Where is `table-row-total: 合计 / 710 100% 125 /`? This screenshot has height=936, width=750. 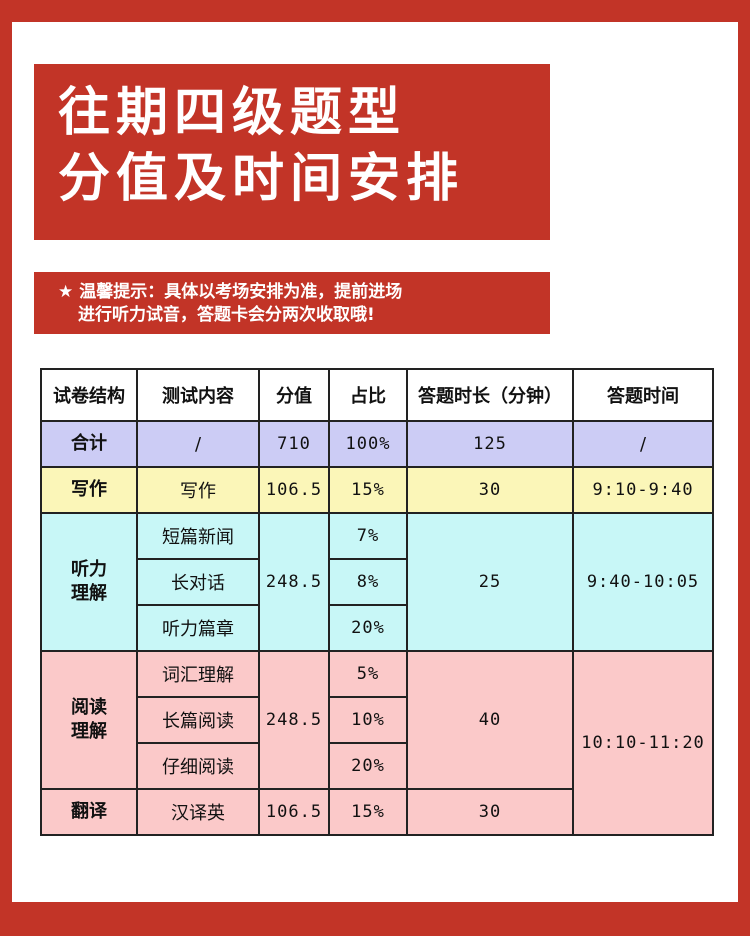 table-row-total: 合计 / 710 100% 125 / is located at coordinates (377, 444).